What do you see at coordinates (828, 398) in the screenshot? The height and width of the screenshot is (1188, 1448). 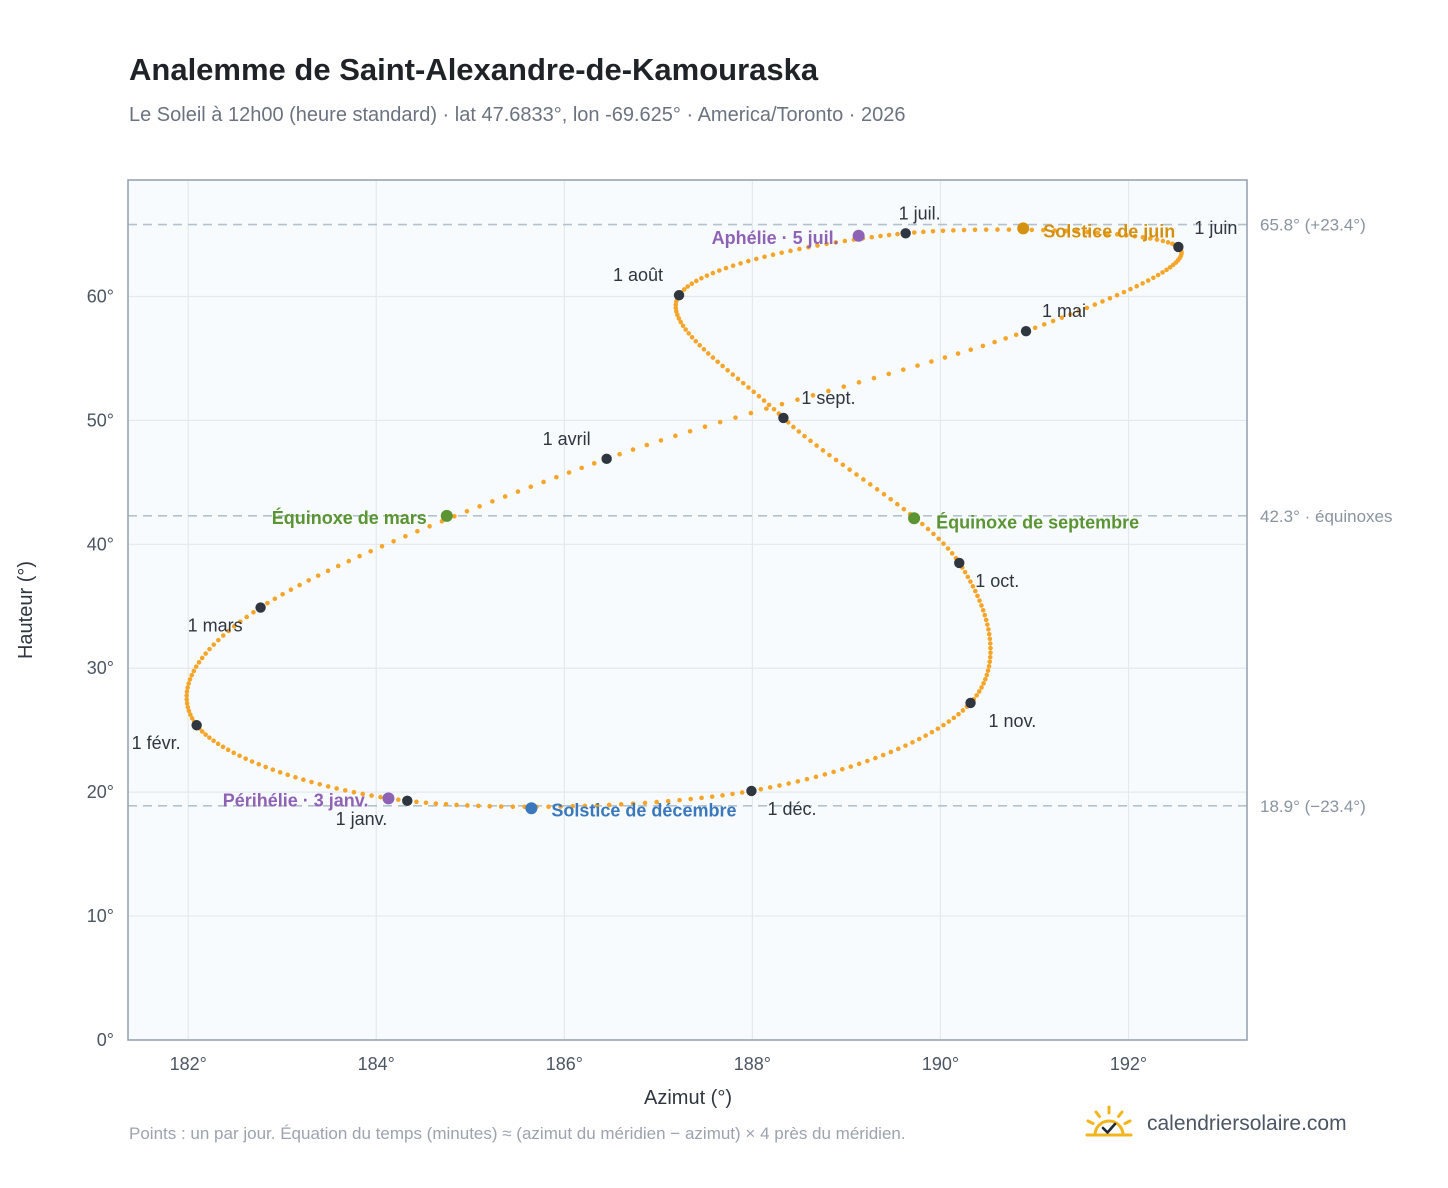 I see `month-label: 1 sept.` at bounding box center [828, 398].